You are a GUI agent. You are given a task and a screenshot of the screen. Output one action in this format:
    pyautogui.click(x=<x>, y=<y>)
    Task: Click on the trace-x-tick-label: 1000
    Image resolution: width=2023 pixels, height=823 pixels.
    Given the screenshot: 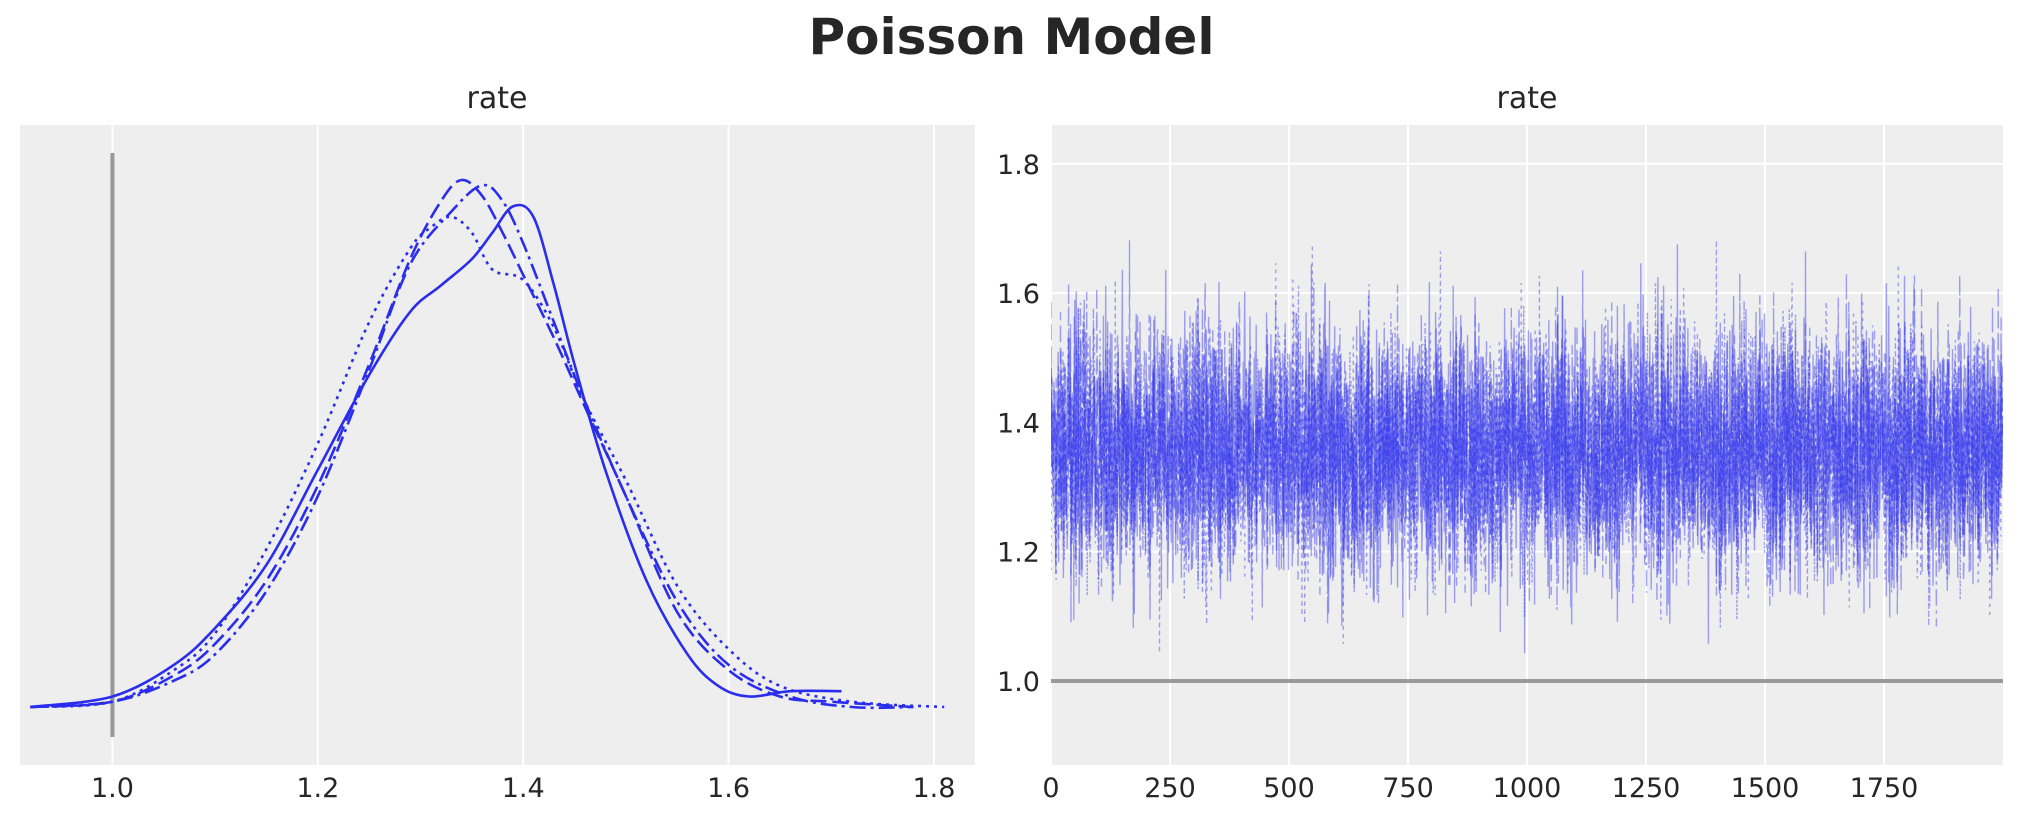 What is the action you would take?
    pyautogui.click(x=1527, y=788)
    